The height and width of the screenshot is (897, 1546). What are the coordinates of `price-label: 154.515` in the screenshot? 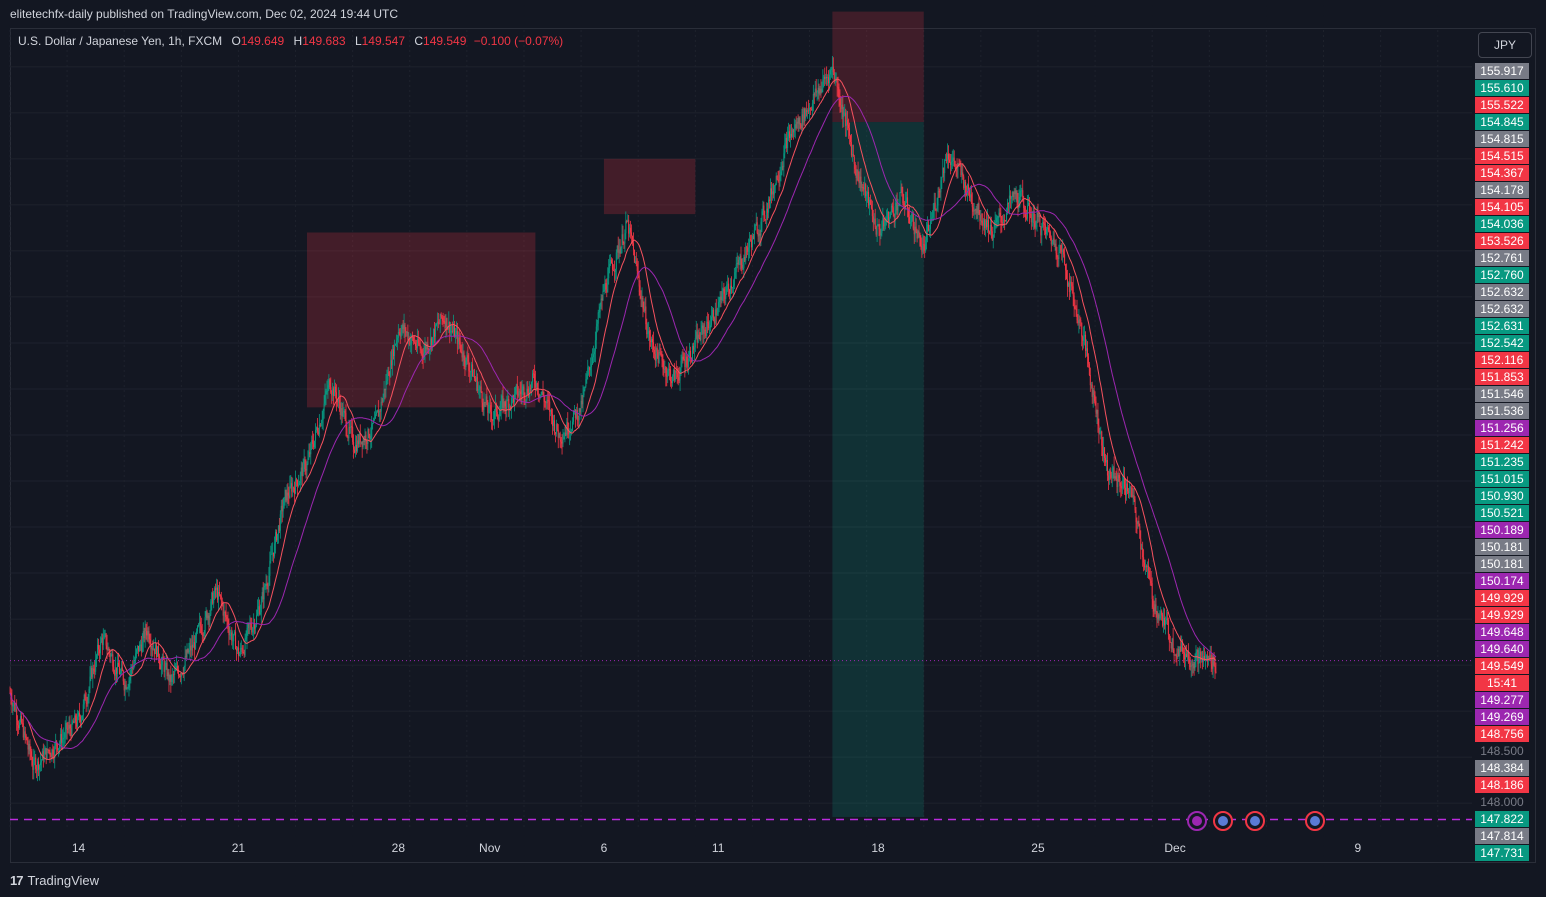 It's located at (1502, 156).